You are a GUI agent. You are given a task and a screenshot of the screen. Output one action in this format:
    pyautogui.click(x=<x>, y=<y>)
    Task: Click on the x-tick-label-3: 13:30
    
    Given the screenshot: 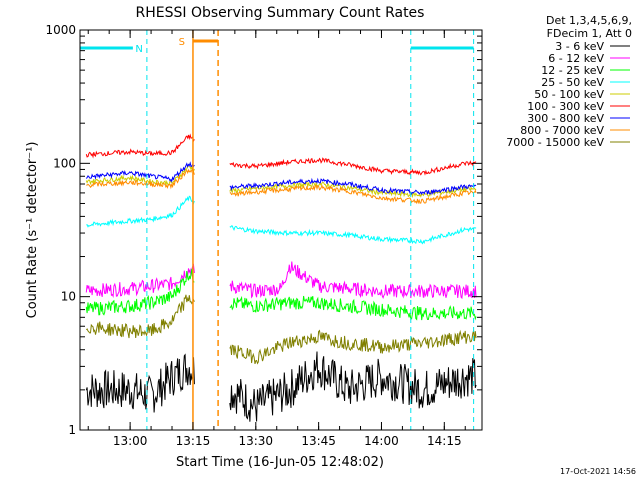 What is the action you would take?
    pyautogui.click(x=255, y=441)
    